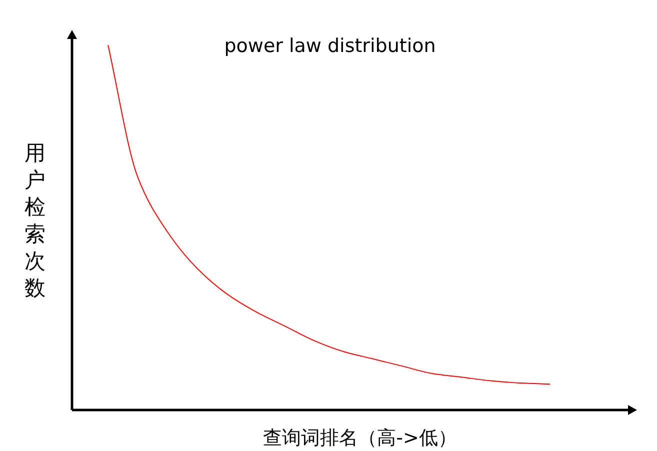 Image resolution: width=657 pixels, height=451 pixels. Describe the element at coordinates (330, 46) in the screenshot. I see `chart-title: power law distribution` at that location.